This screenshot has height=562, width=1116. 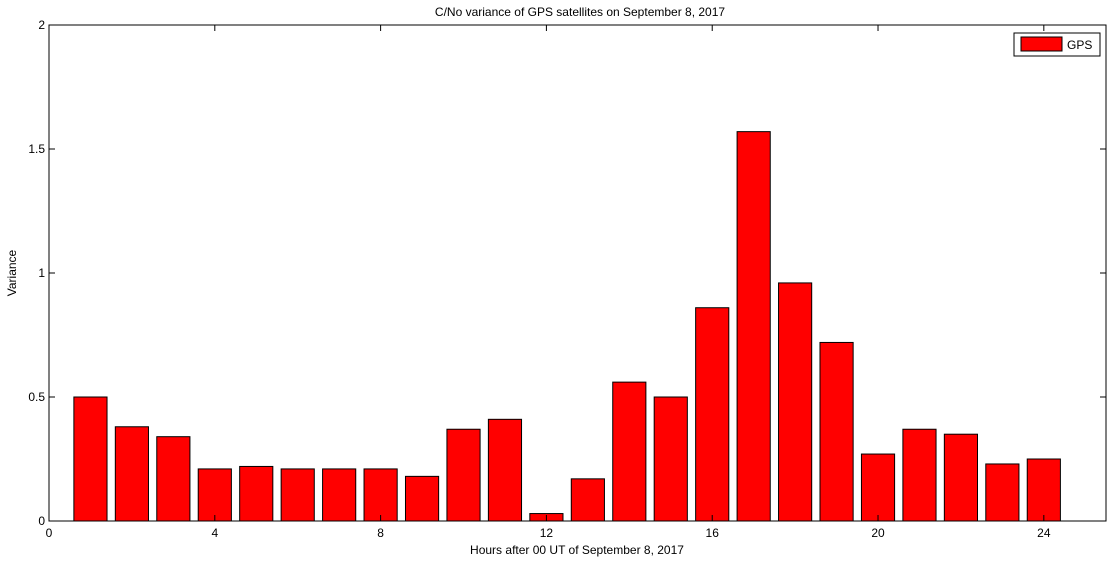 I want to click on legend: GPS, so click(x=1057, y=44).